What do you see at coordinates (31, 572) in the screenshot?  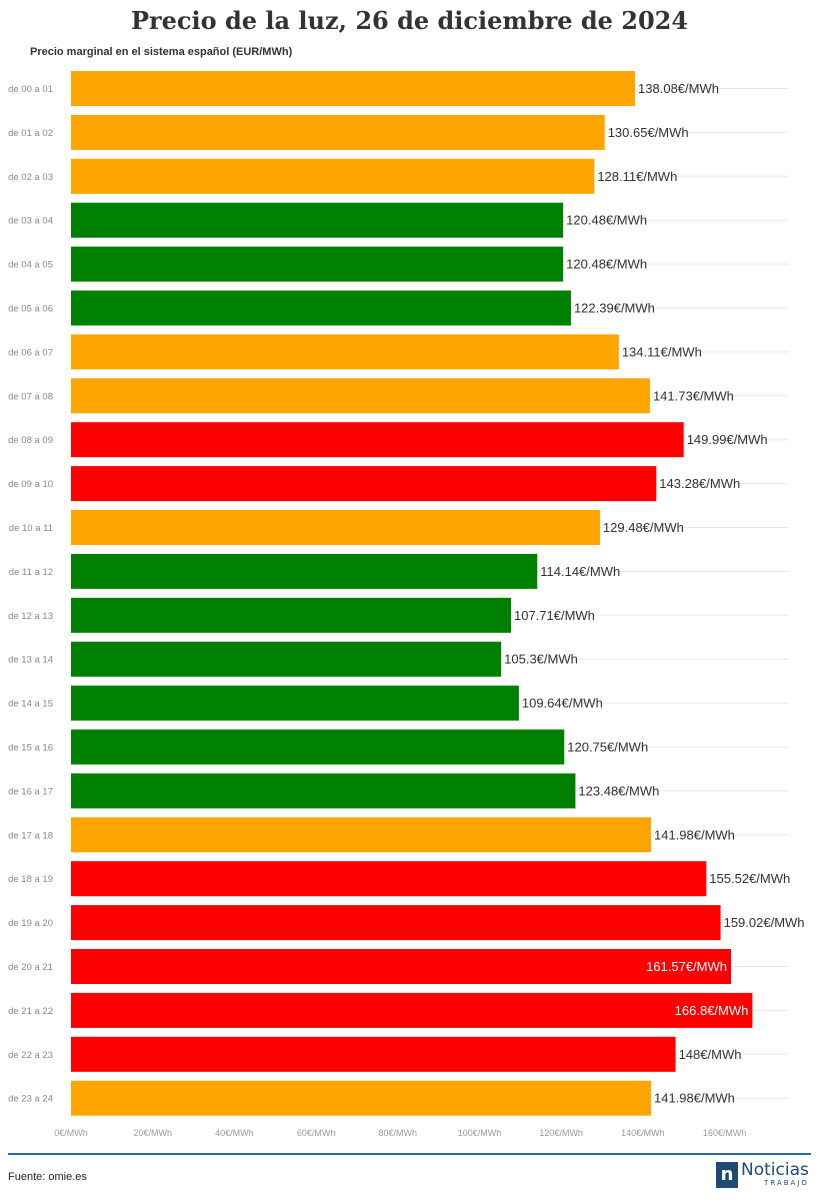 I see `category-label: de 11 a 12` at bounding box center [31, 572].